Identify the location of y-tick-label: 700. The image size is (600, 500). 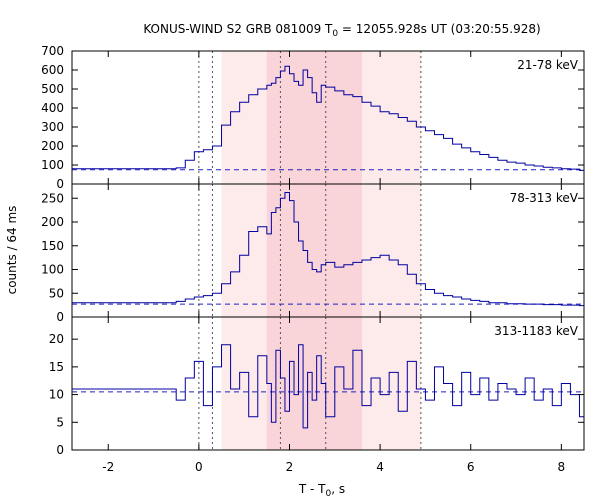
(52, 51).